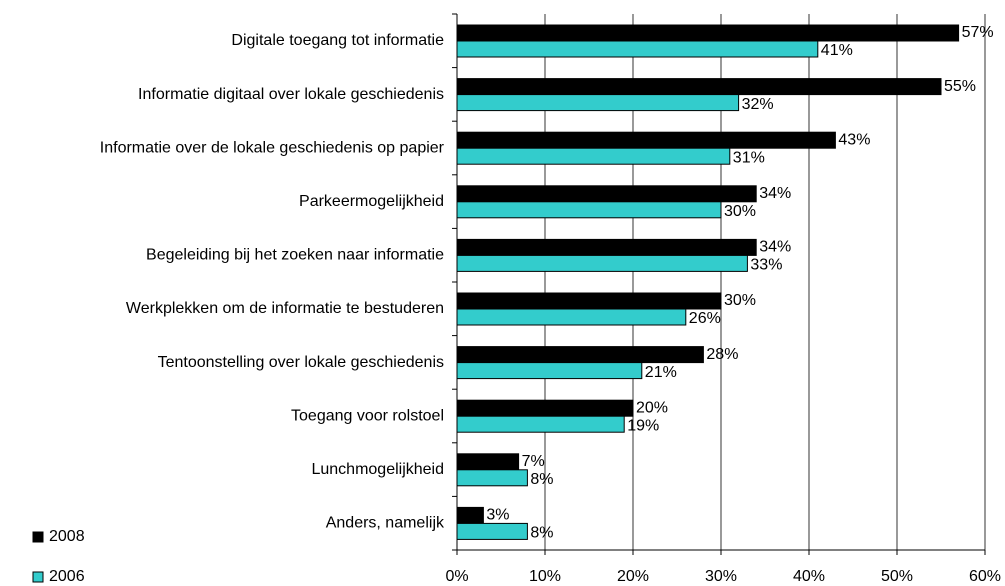 Image resolution: width=1005 pixels, height=586 pixels. Describe the element at coordinates (978, 32) in the screenshot. I see `data-label: 57%` at that location.